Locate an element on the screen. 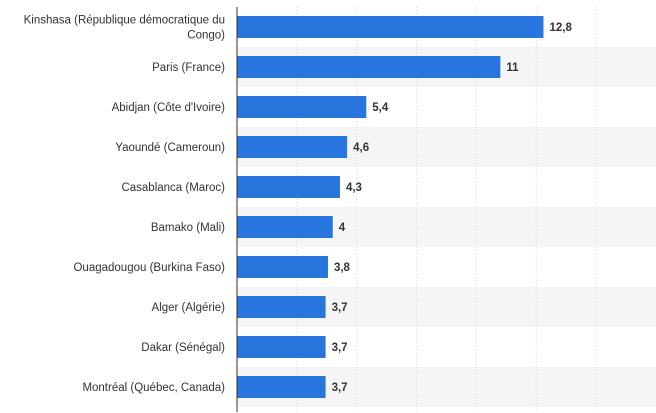 This screenshot has height=413, width=656. category-label: Kinshasa (République démocratique du is located at coordinates (124, 21).